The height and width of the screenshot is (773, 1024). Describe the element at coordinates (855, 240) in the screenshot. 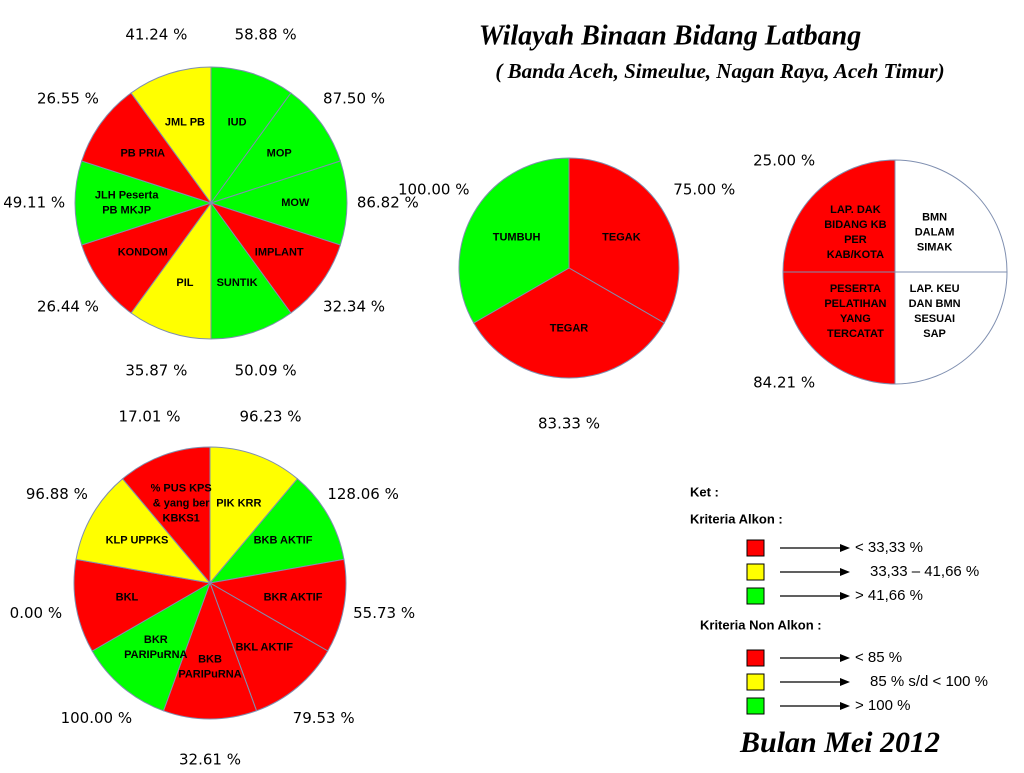

I see `slice-label: PER` at that location.